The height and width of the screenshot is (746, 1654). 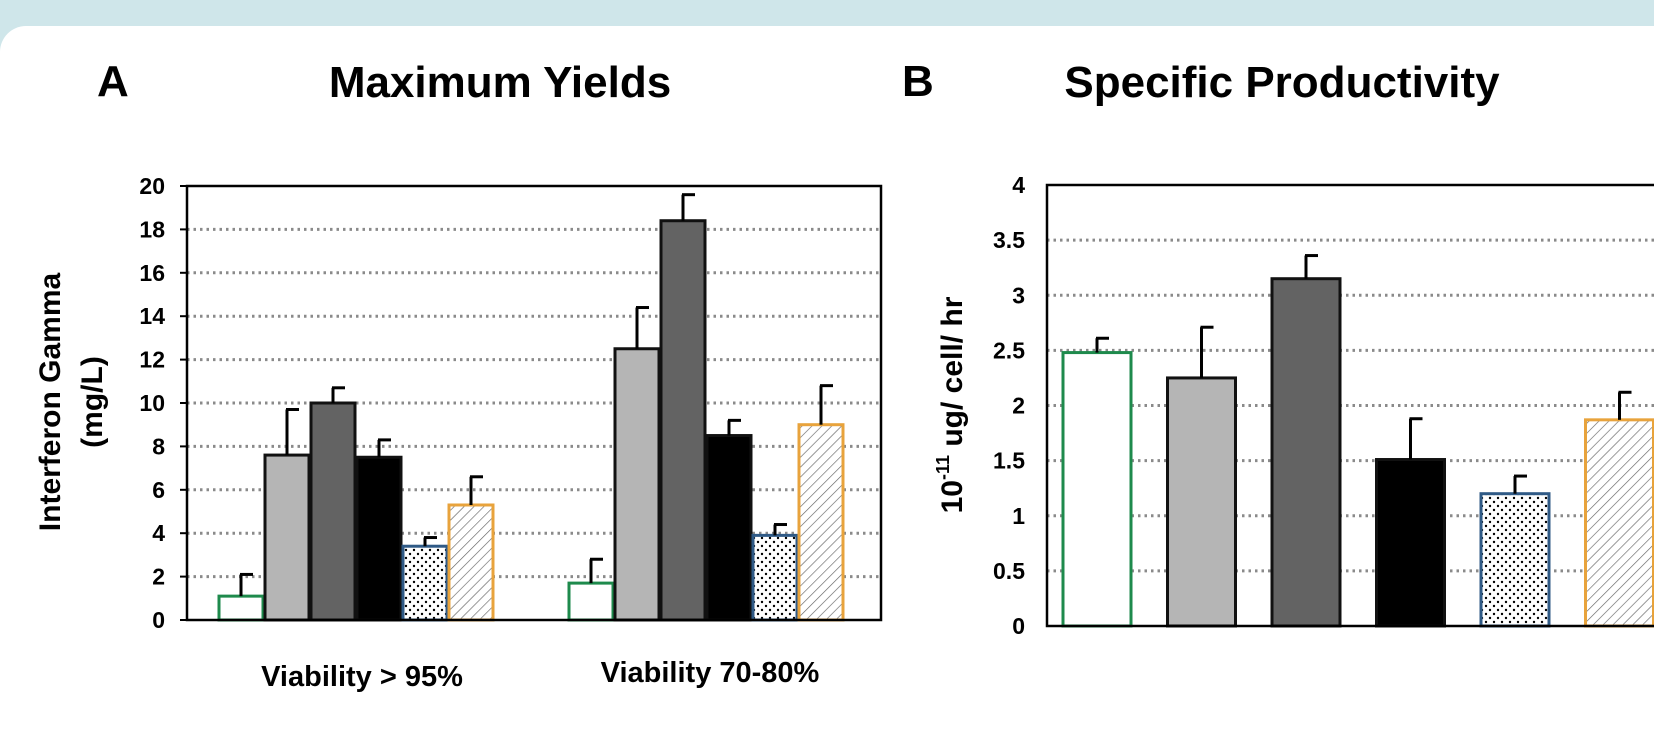 I want to click on y-tick-label: 12, so click(x=152, y=360).